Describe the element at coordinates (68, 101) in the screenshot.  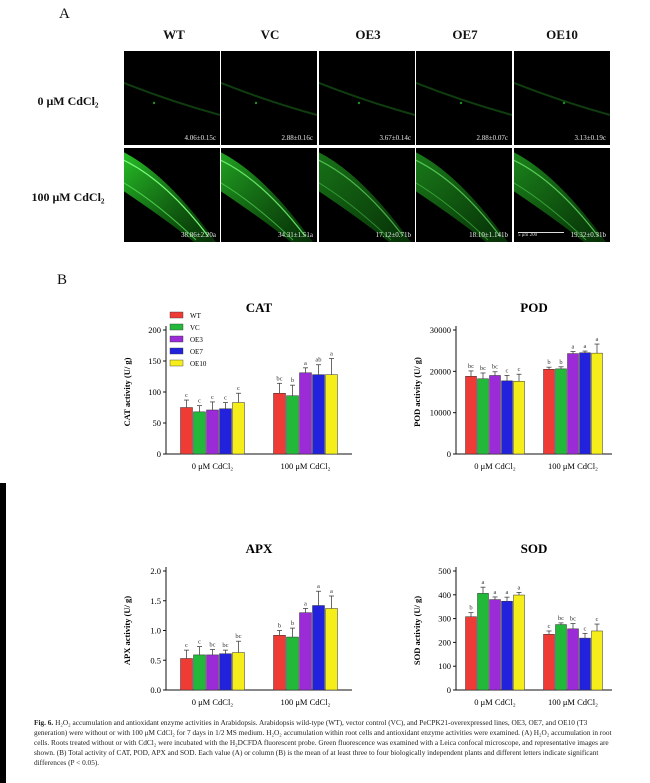
I see `row-header-0-cdcl2: 0 μM CdCl₂` at that location.